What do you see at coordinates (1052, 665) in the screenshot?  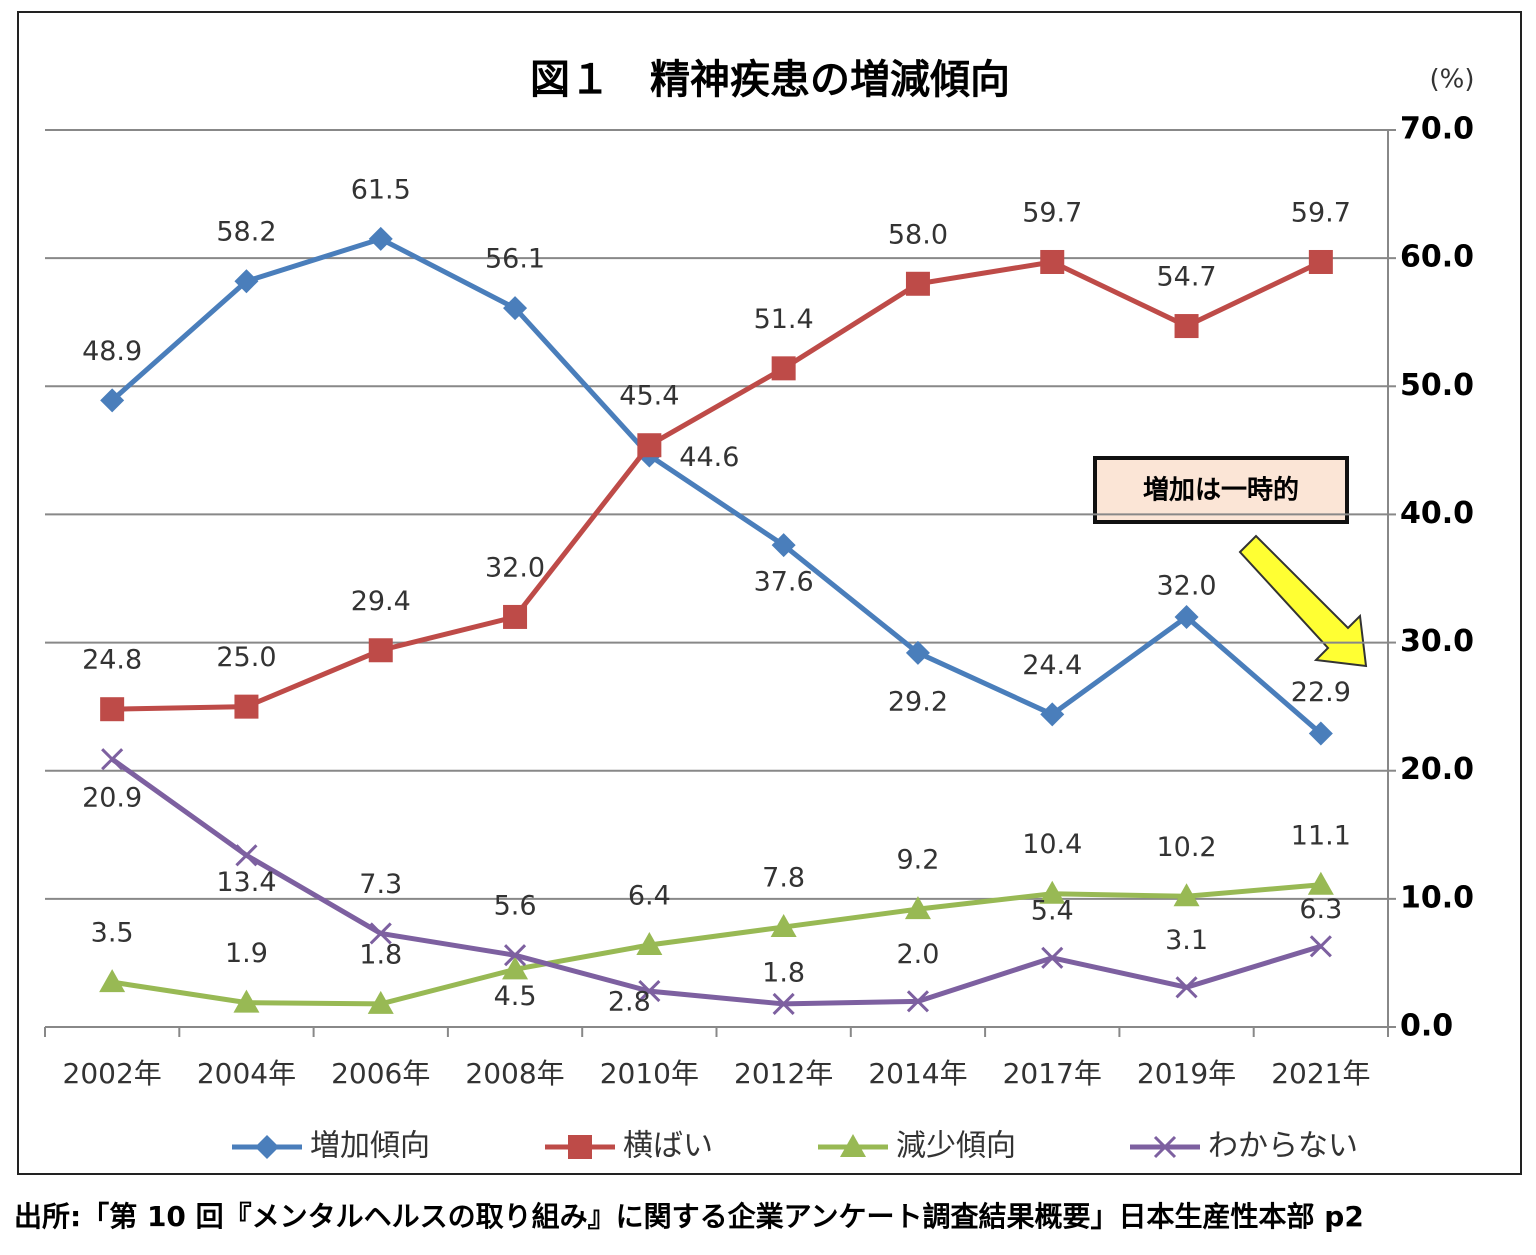 I see `value-label: 24.4` at bounding box center [1052, 665].